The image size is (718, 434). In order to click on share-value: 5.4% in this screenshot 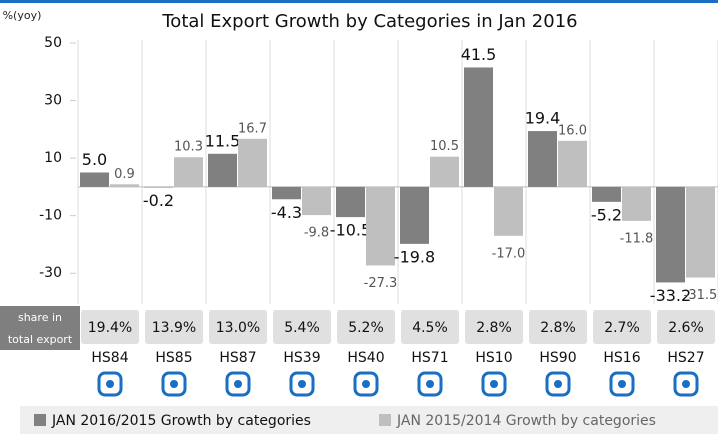, I will do `click(302, 328)`.